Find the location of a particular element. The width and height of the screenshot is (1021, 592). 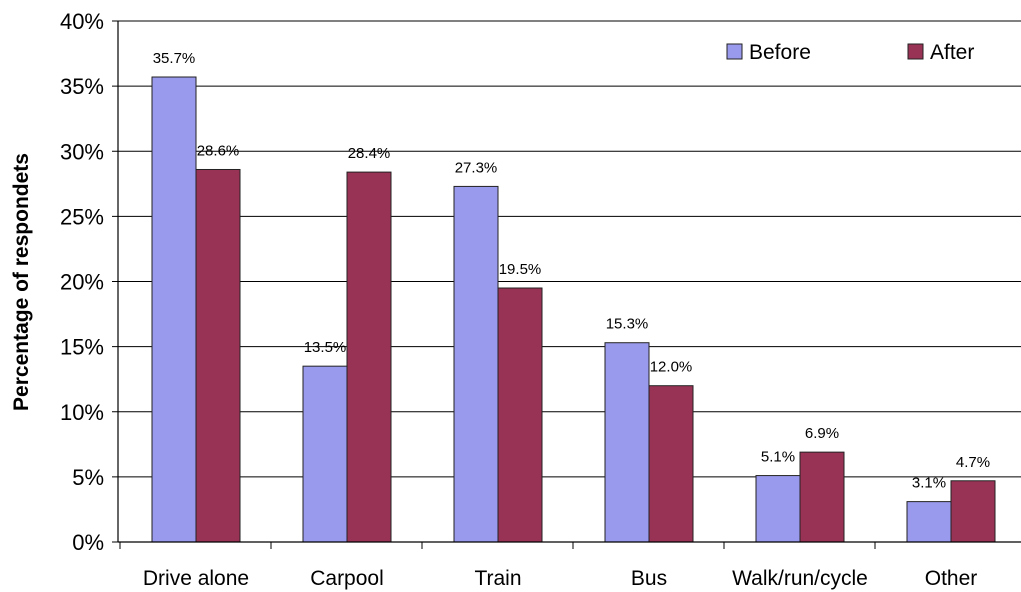

legend-swatch-after is located at coordinates (915, 51).